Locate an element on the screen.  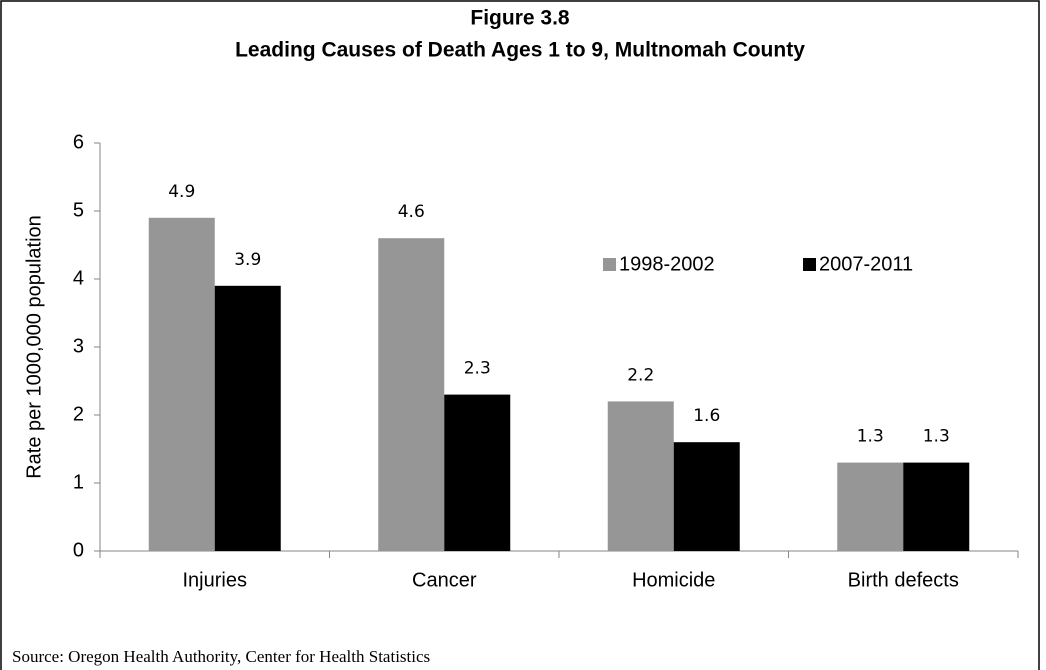
x-tick-label: Cancer is located at coordinates (444, 580).